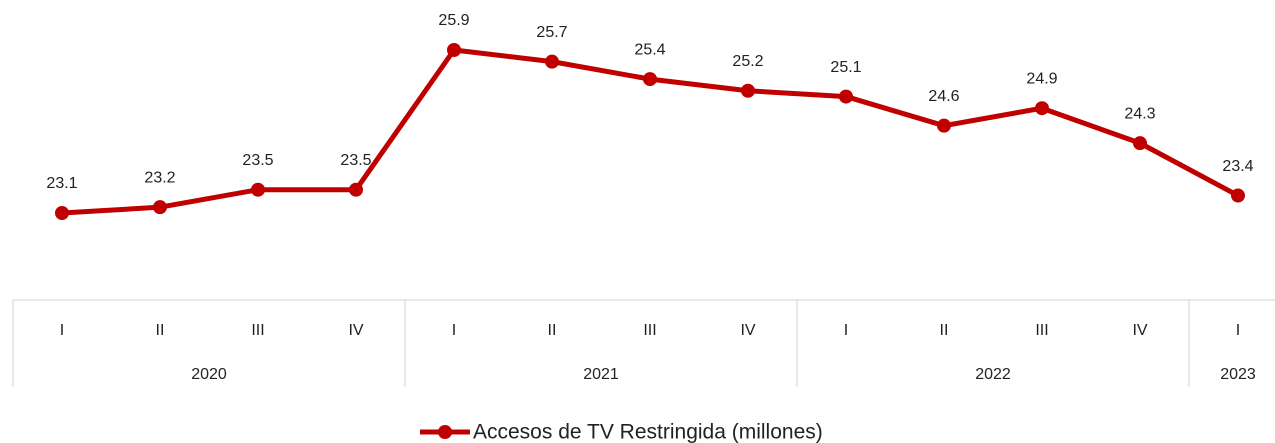  I want to click on data-label: 24.3, so click(1139, 113).